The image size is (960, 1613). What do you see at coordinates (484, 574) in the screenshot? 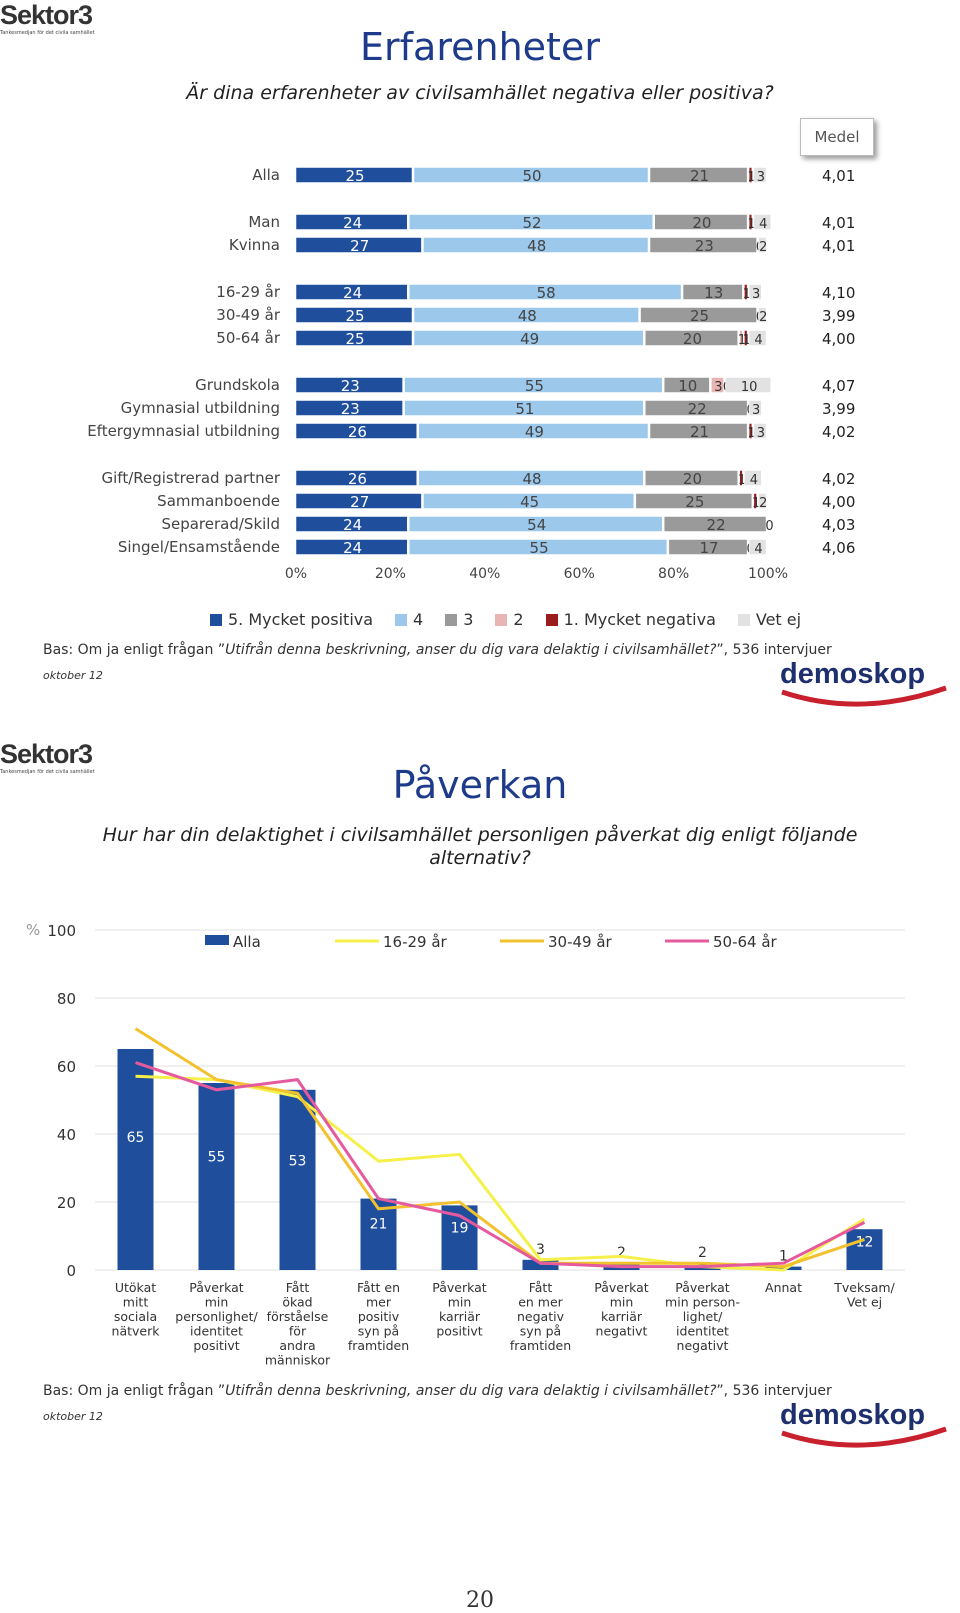
I see `x-tick-label: 40%` at bounding box center [484, 574].